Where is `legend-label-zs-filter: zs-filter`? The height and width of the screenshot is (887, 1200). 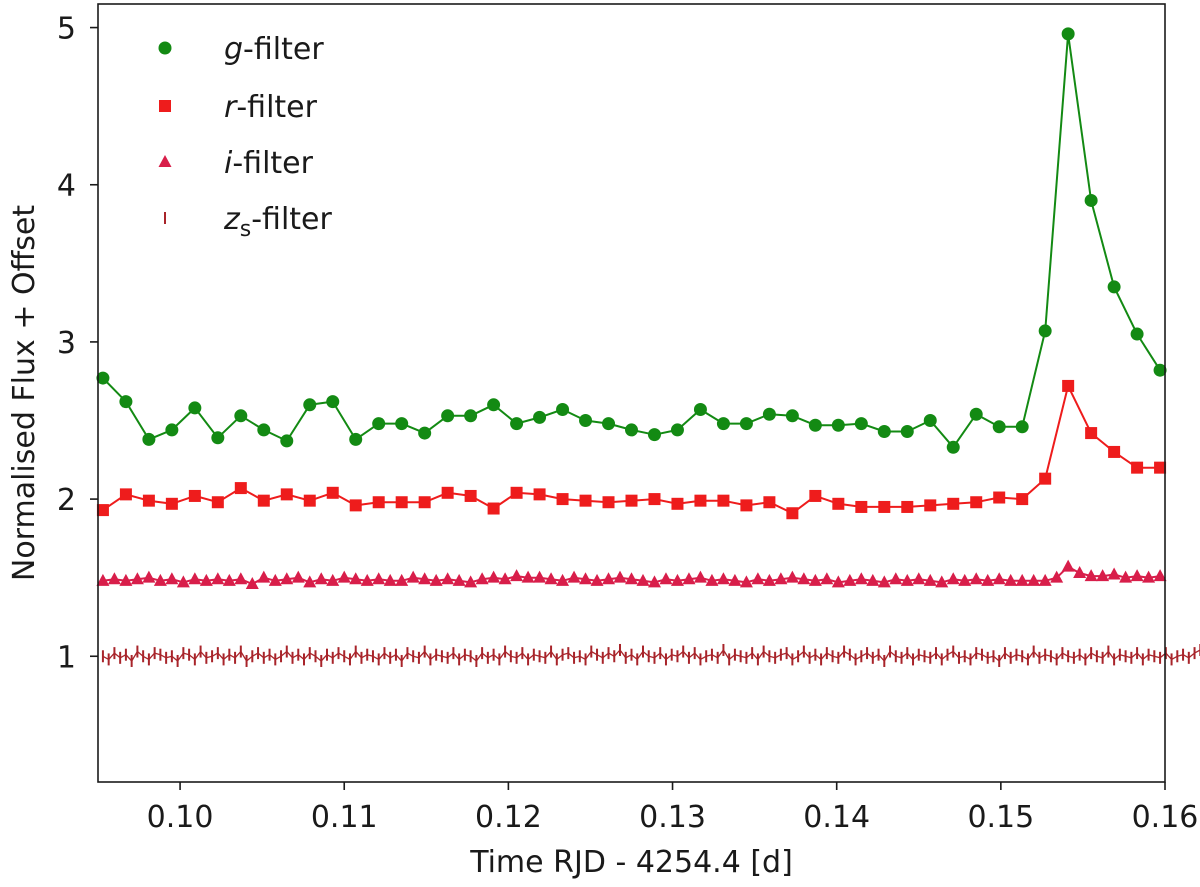
legend-label-zs-filter: zs-filter is located at coordinates (277, 222).